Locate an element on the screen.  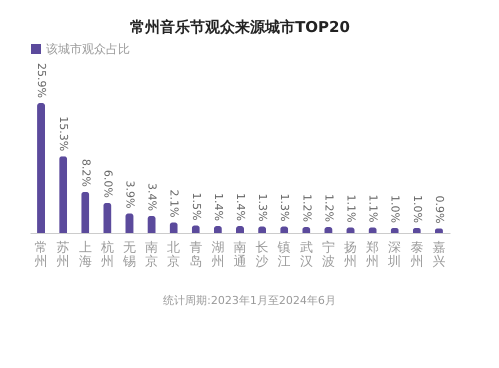
x-tick-label: 无锡 is located at coordinates (129, 255).